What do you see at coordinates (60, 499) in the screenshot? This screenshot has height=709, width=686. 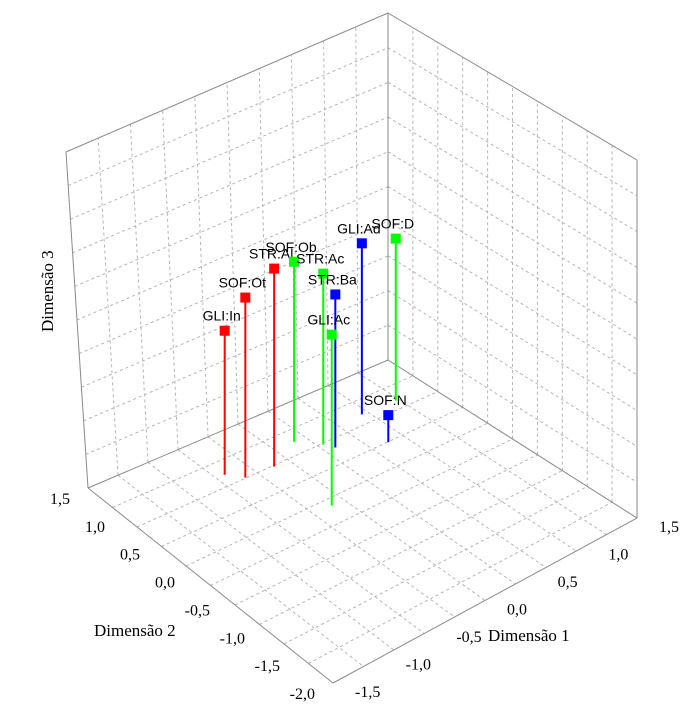 I see `y-tick-label: 1,5` at bounding box center [60, 499].